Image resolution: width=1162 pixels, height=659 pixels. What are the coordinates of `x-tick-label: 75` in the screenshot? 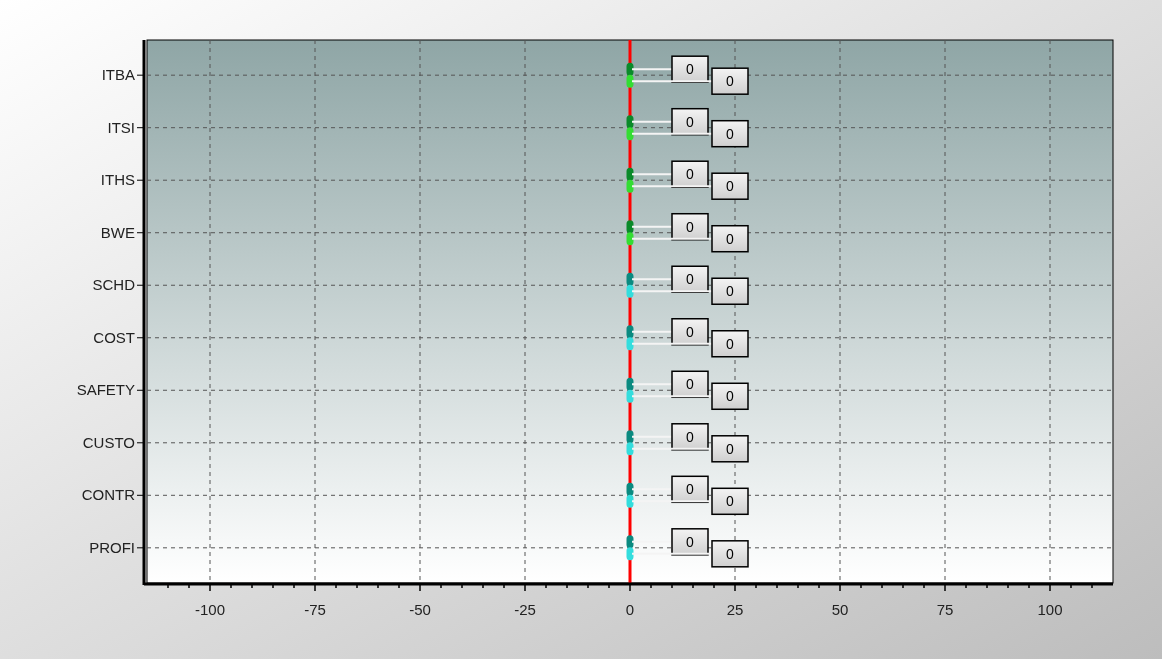 It's located at (945, 609).